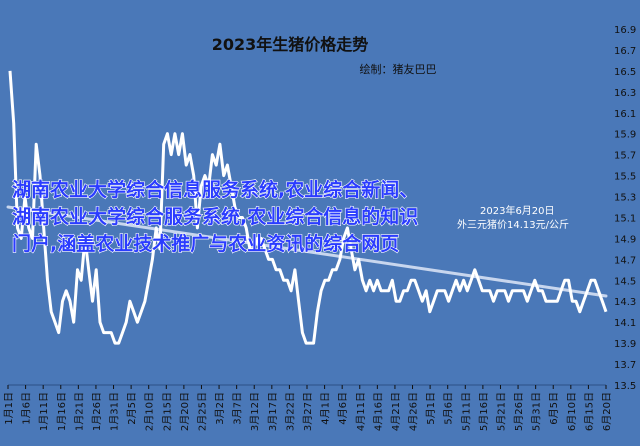 This screenshot has height=446, width=640. Describe the element at coordinates (290, 411) in the screenshot. I see `x-tick-label: 3月22日` at that location.